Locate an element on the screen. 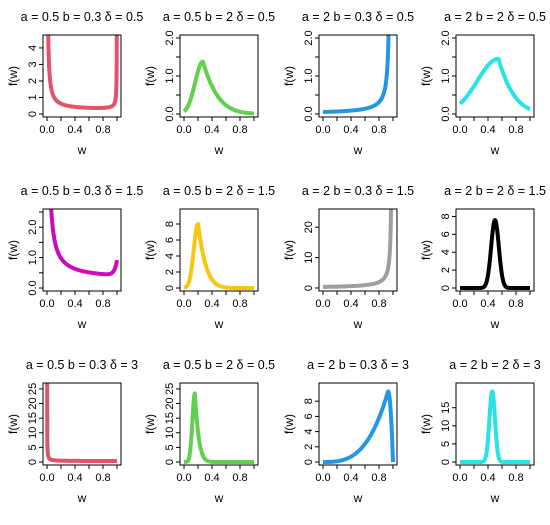  panel-title: a = 2 b = 0.3 δ = 3 is located at coordinates (358, 365).